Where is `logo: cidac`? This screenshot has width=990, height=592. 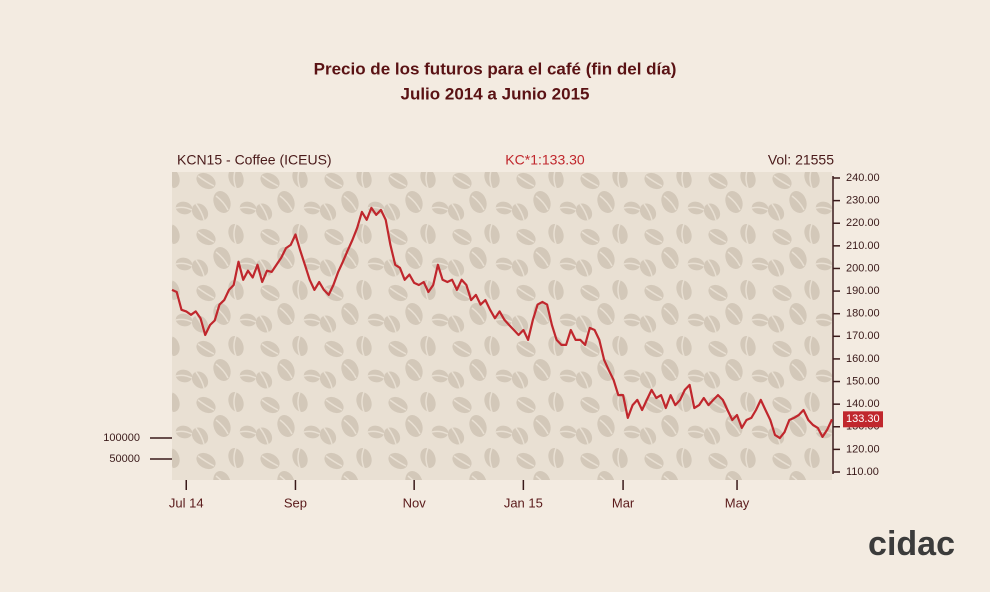 logo: cidac is located at coordinates (911, 544).